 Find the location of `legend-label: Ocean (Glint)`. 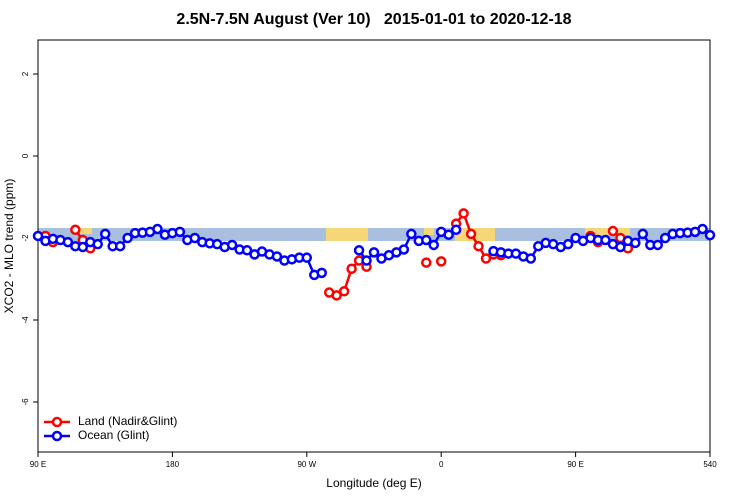

legend-label: Ocean (Glint) is located at coordinates (113, 435).